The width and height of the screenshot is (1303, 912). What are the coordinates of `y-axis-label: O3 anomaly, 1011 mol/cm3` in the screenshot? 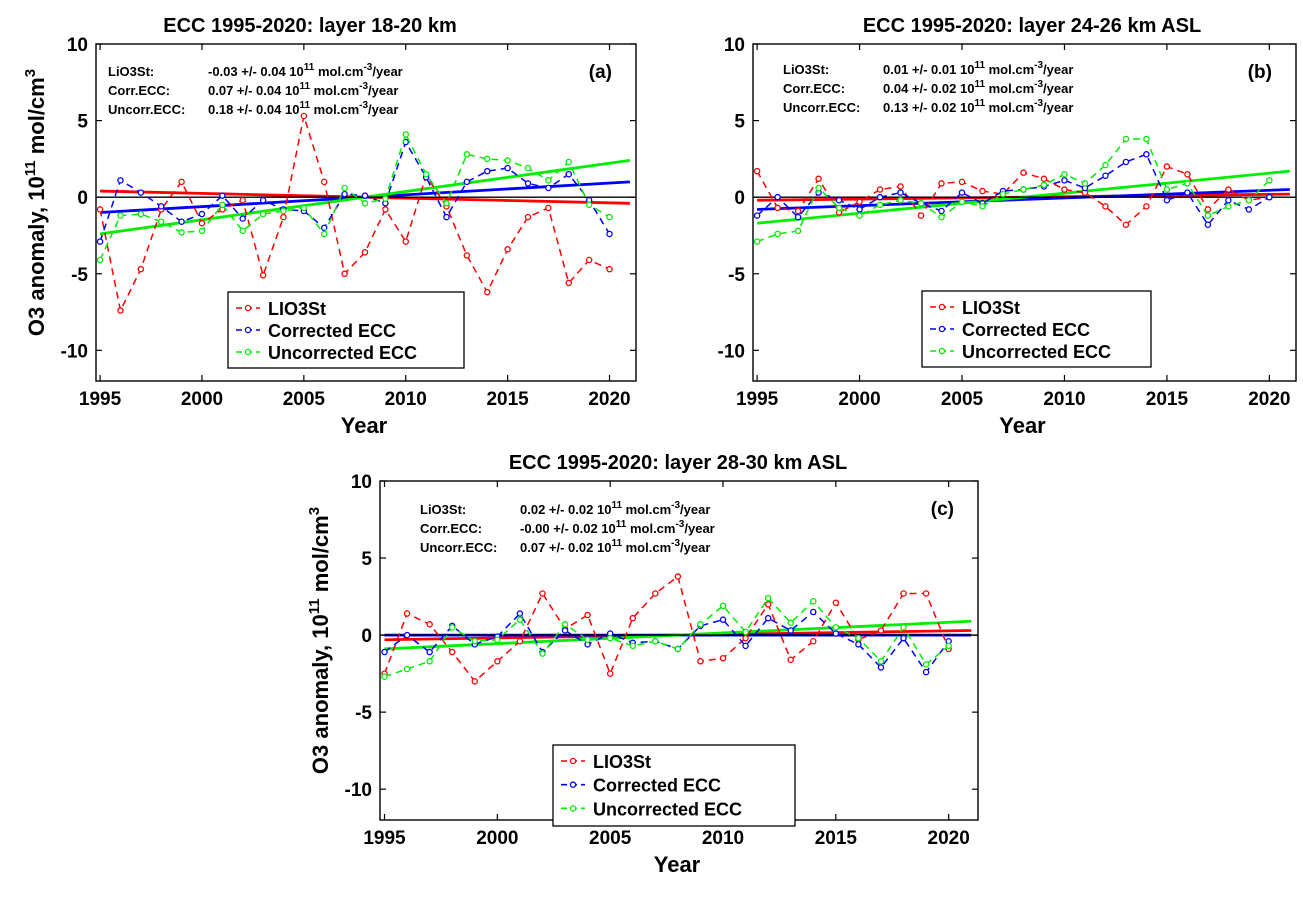 It's located at (319, 640).